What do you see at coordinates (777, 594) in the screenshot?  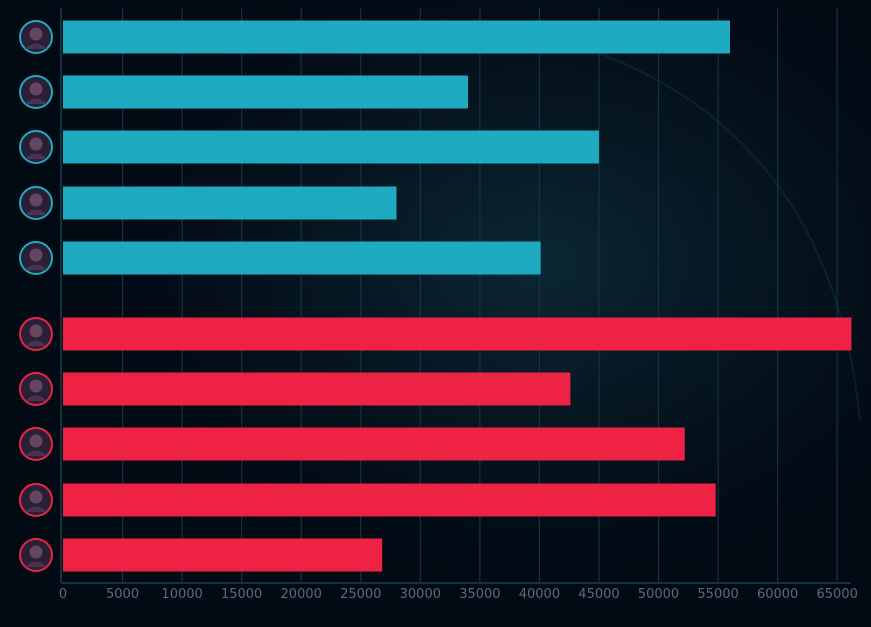 I see `x-tick-label: 60000` at bounding box center [777, 594].